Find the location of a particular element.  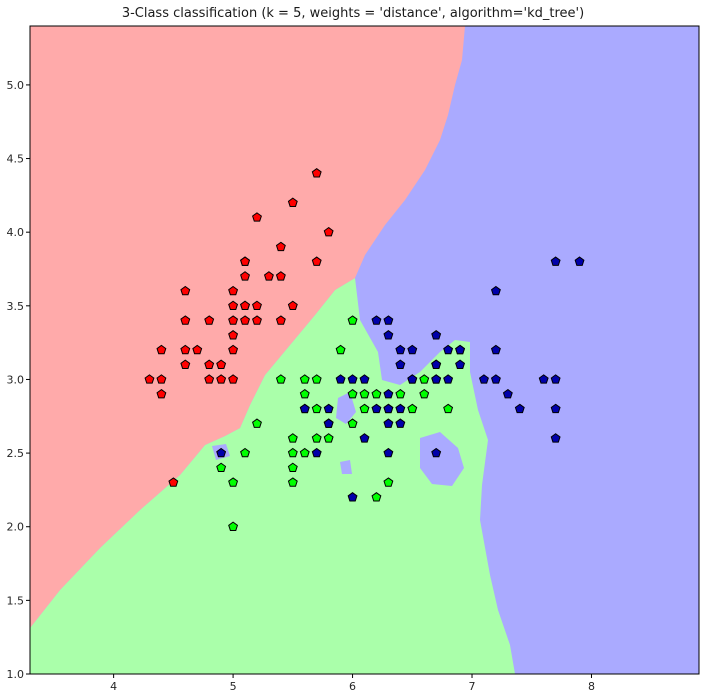

y-tick-label: 1.5 is located at coordinates (16, 600).